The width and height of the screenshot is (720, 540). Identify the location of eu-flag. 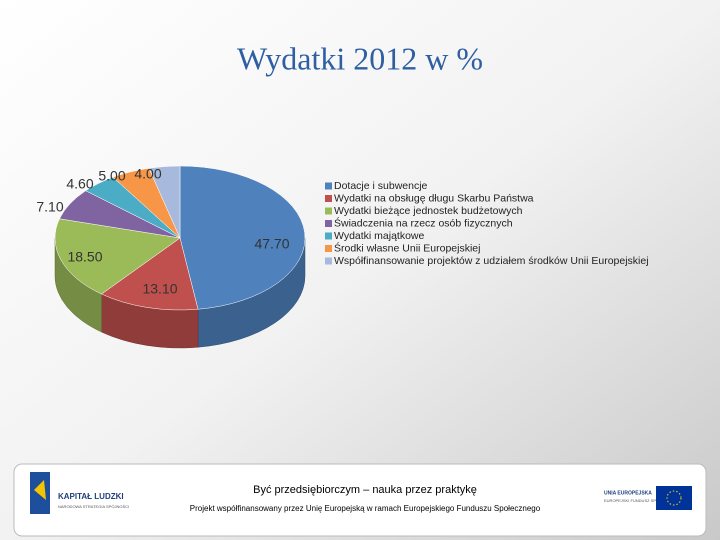
(674, 498).